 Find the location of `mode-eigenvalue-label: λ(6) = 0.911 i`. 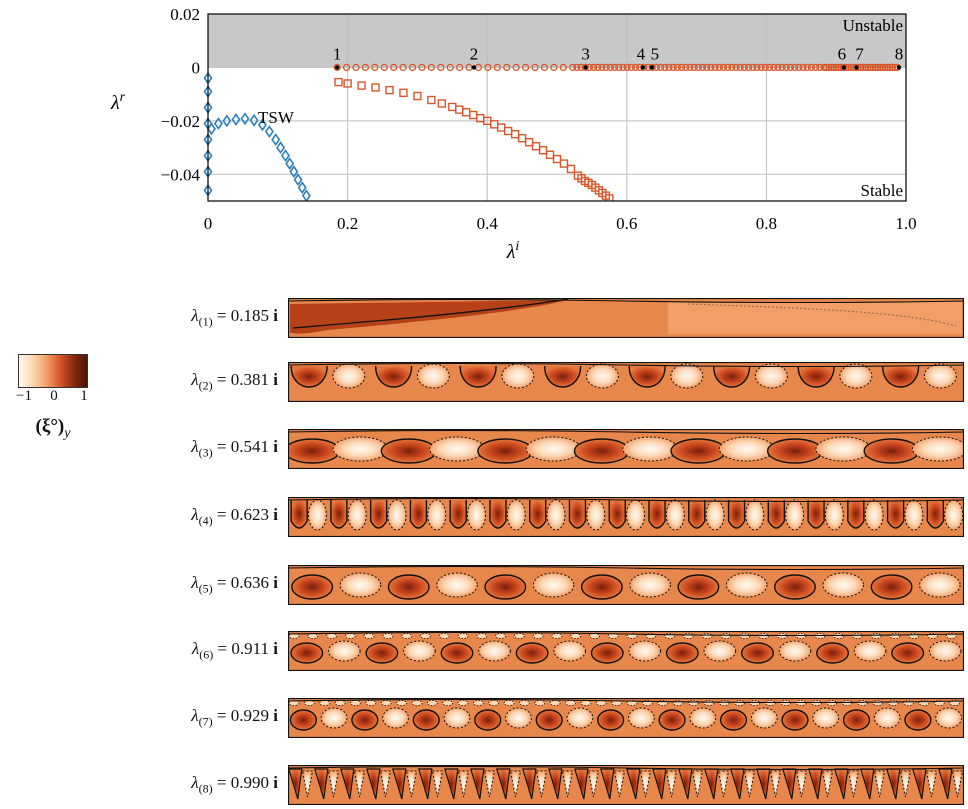

mode-eigenvalue-label: λ(6) = 0.911 i is located at coordinates (235, 650).